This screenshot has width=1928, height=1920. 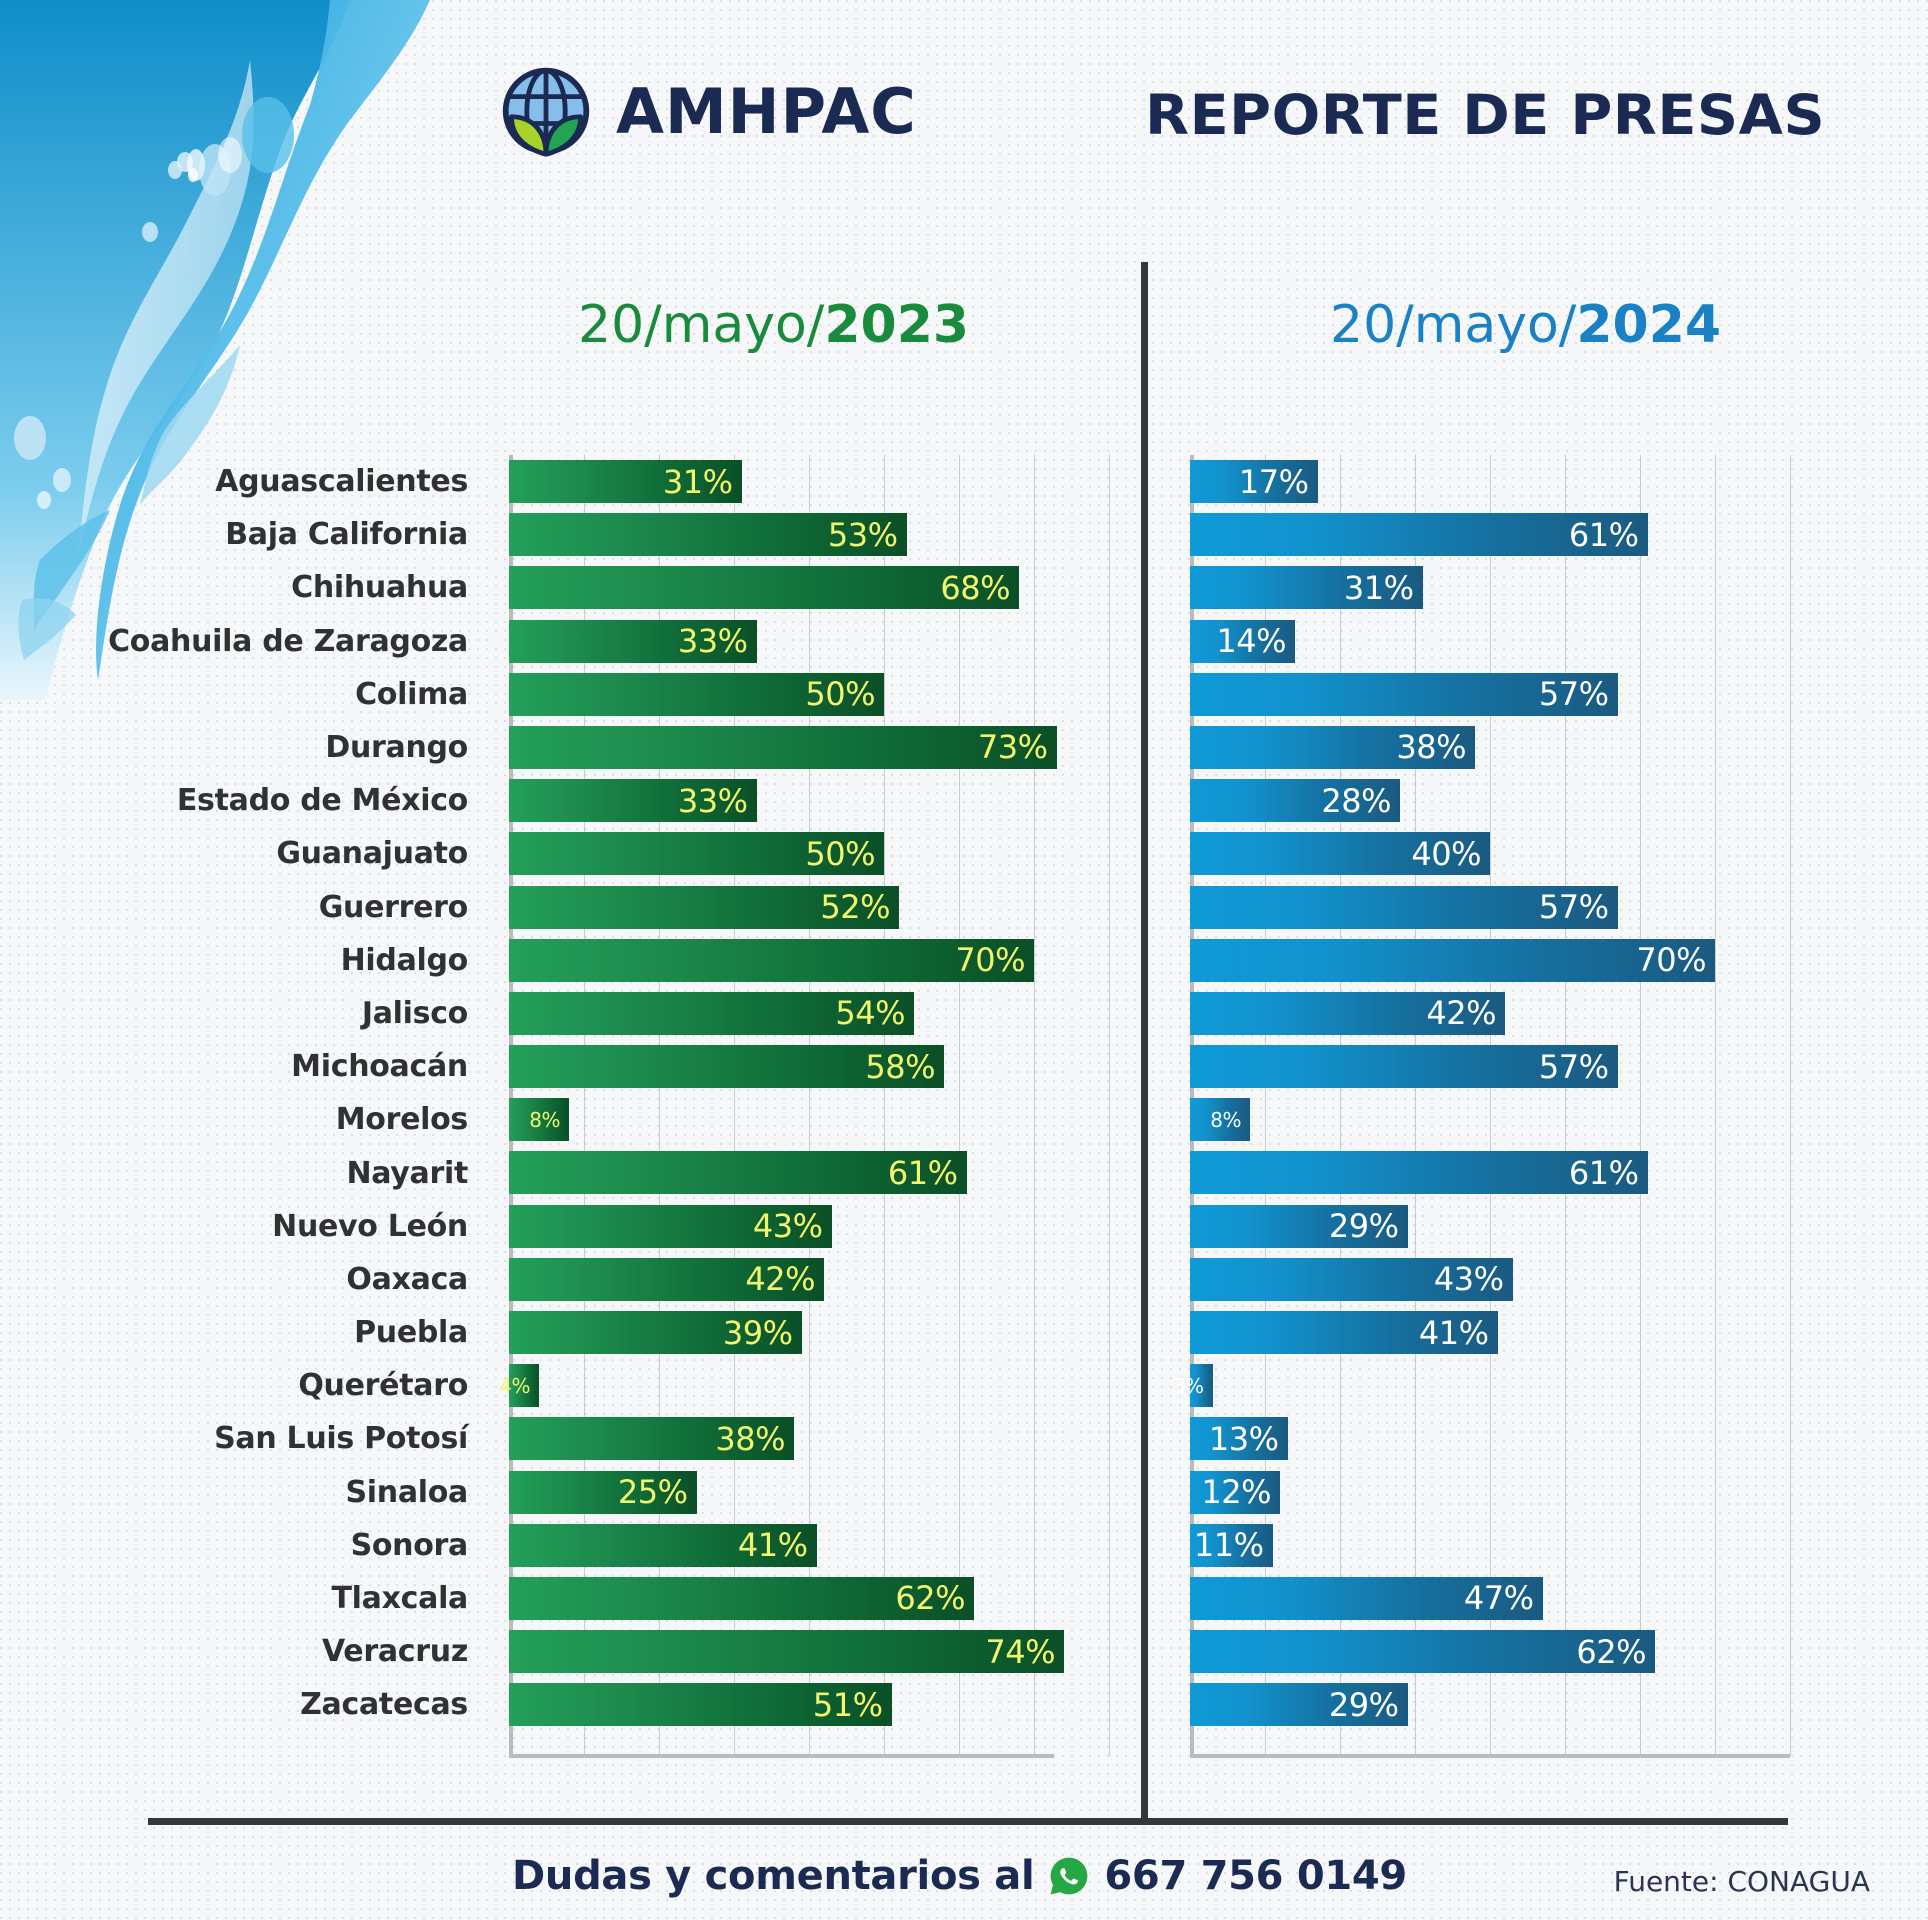 I want to click on axis-line-horizontal, so click(x=1490, y=1755).